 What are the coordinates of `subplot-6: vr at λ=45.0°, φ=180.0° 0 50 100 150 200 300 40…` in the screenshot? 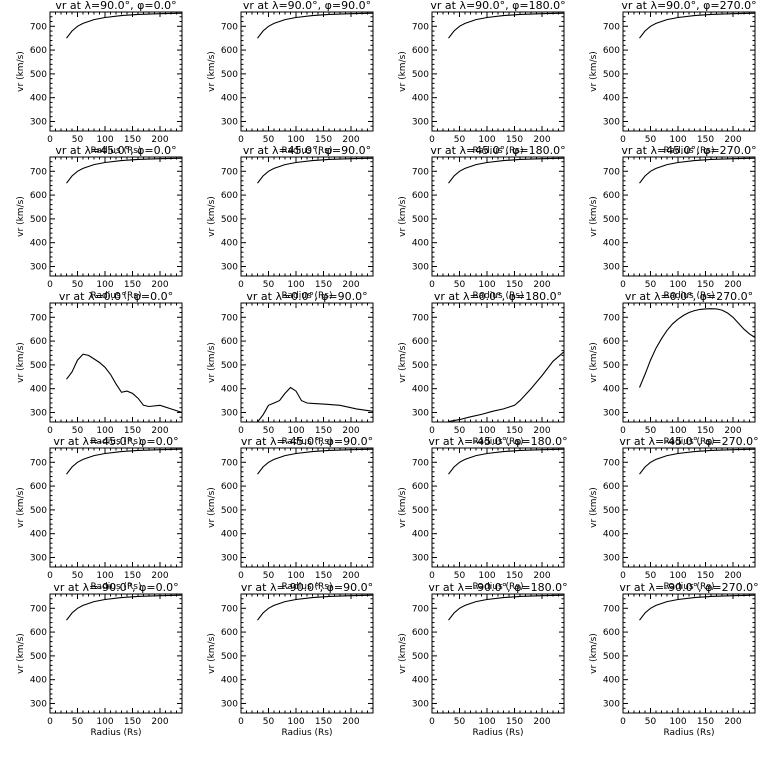 It's located at (482, 222).